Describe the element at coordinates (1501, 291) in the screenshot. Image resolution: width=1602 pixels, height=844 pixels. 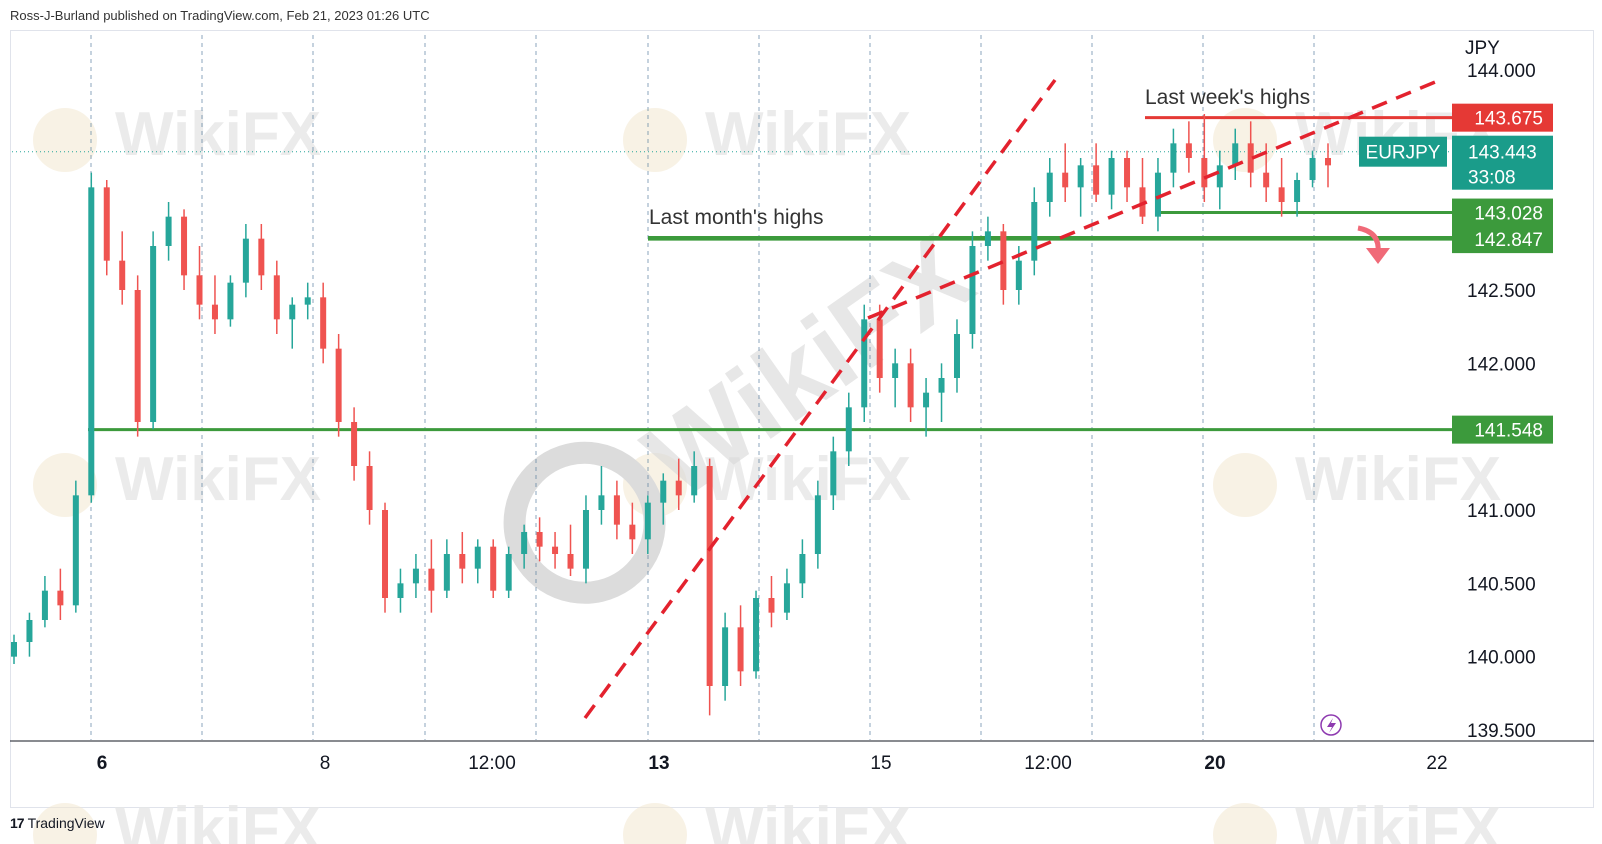
I see `y-axis-tick: 142.500` at that location.